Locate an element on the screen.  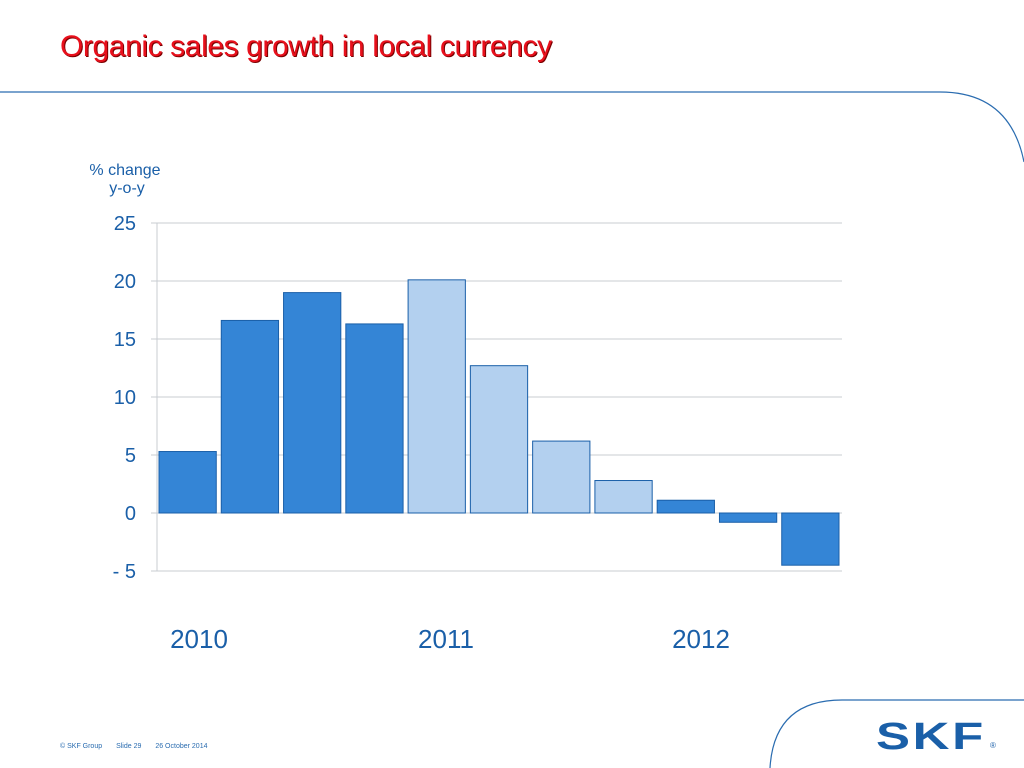
y-tick-label: 15 is located at coordinates (125, 340).